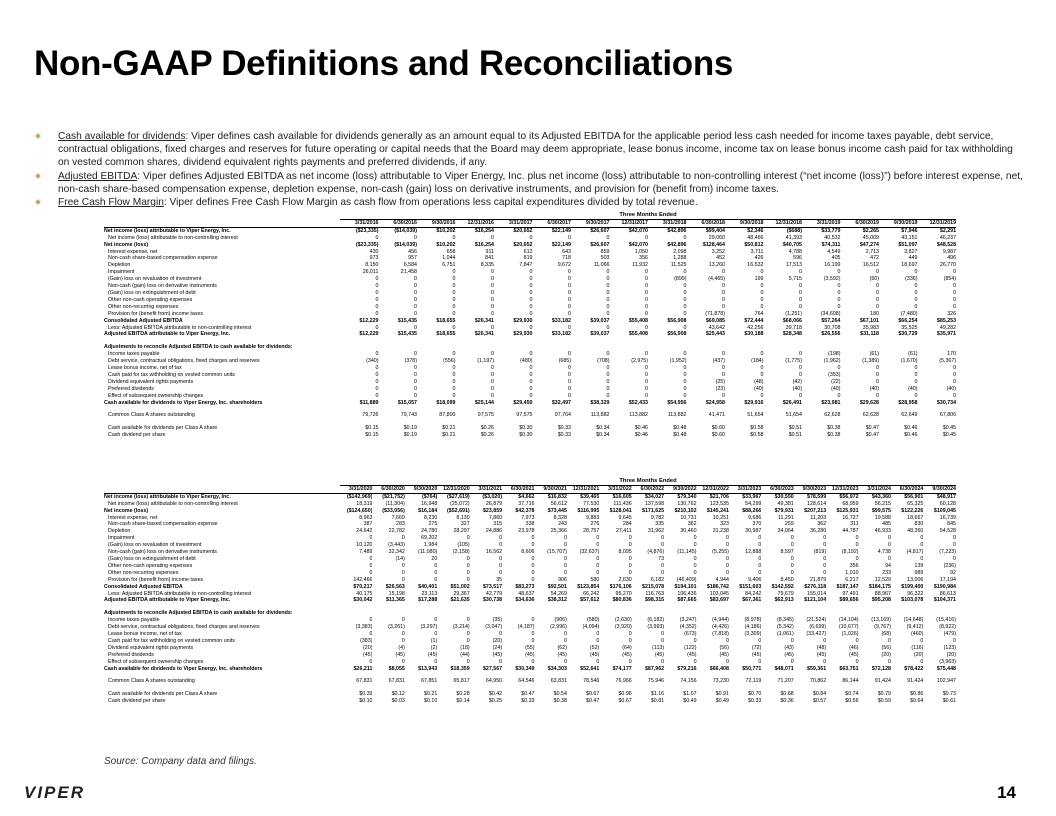  What do you see at coordinates (854, 524) in the screenshot?
I see `cell: 311` at bounding box center [854, 524].